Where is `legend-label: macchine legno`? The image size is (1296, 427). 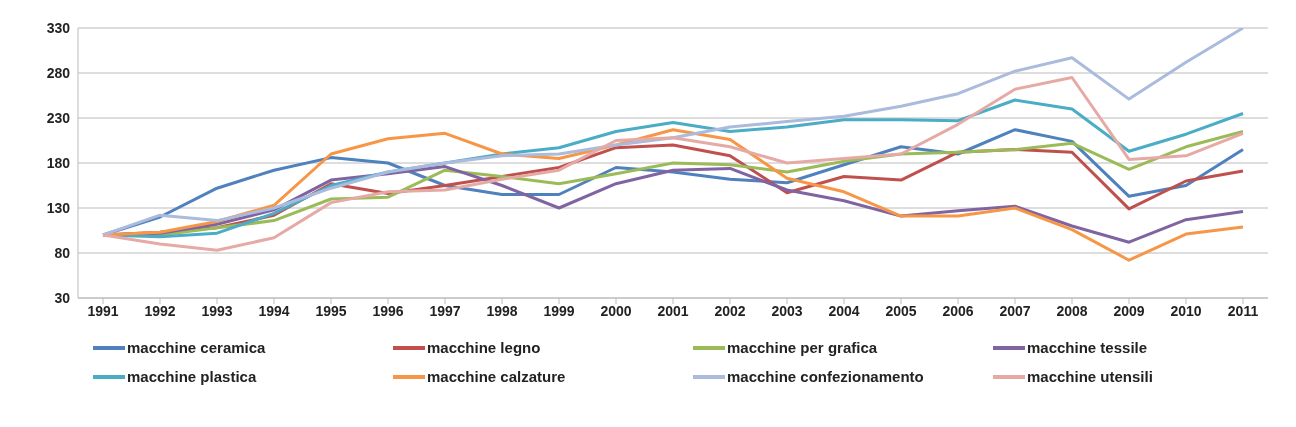
legend-label: macchine legno is located at coordinates (484, 347).